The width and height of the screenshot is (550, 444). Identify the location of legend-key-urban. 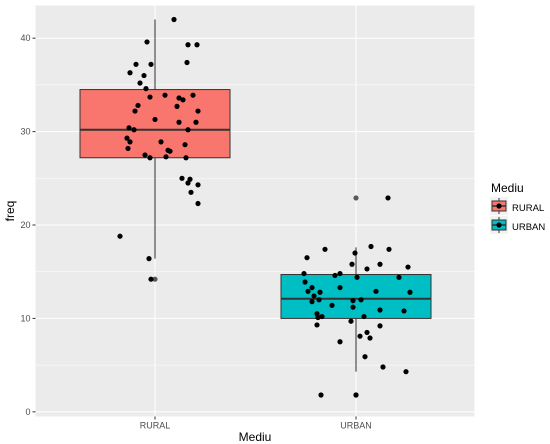
(499, 225).